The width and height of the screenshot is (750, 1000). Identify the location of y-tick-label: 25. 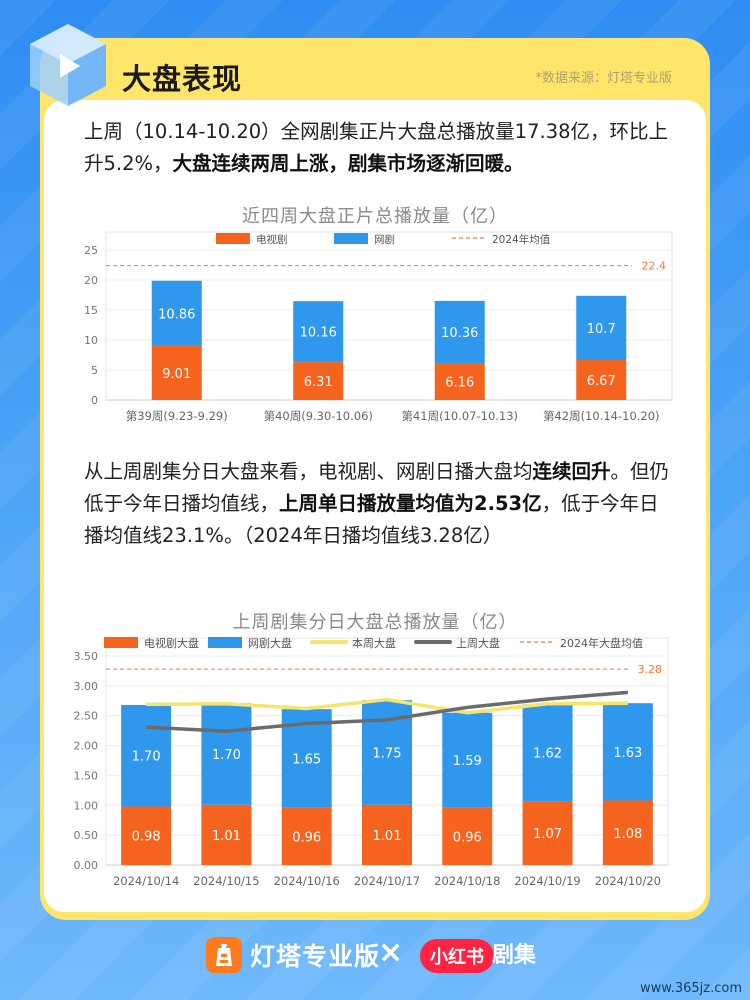
(91, 250).